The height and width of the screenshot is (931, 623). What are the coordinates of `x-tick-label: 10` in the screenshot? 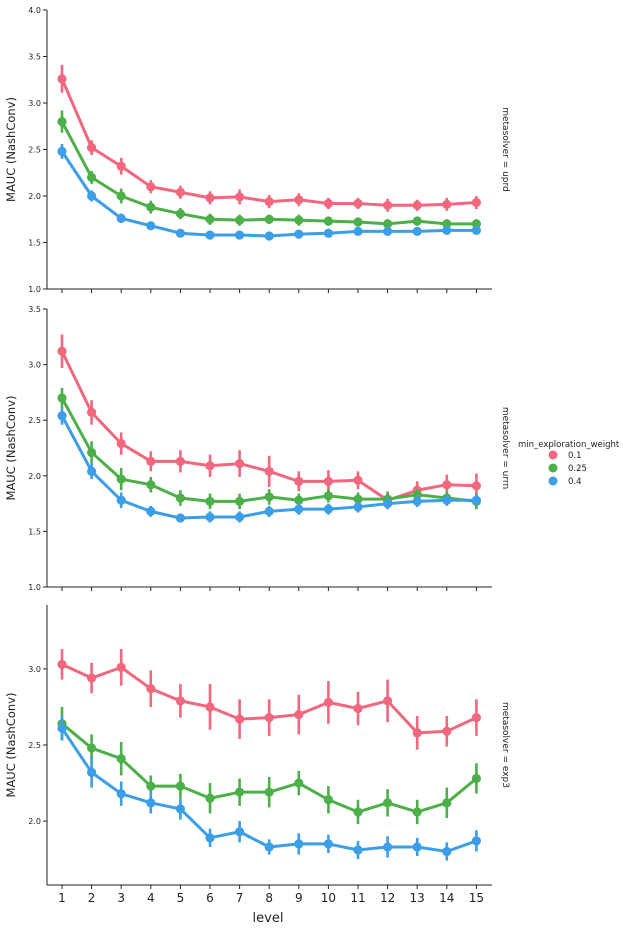 It's located at (328, 898).